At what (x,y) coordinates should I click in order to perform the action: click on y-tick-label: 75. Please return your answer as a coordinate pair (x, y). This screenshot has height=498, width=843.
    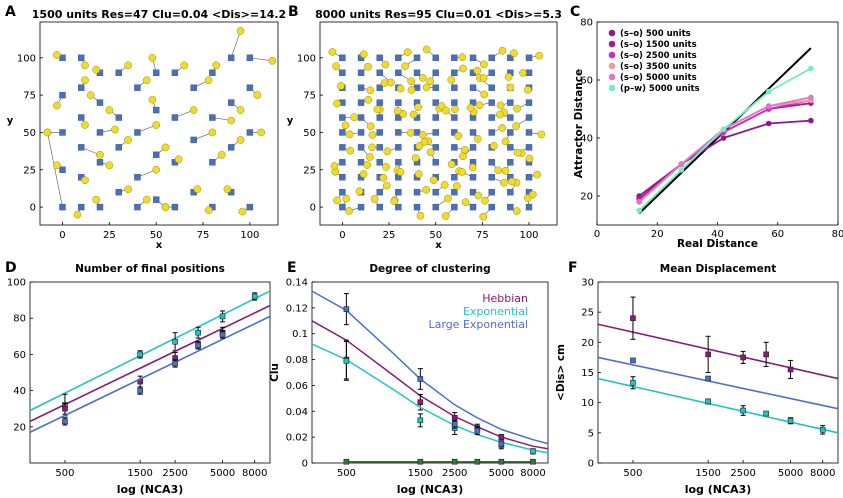
    Looking at the image, I should click on (29, 96).